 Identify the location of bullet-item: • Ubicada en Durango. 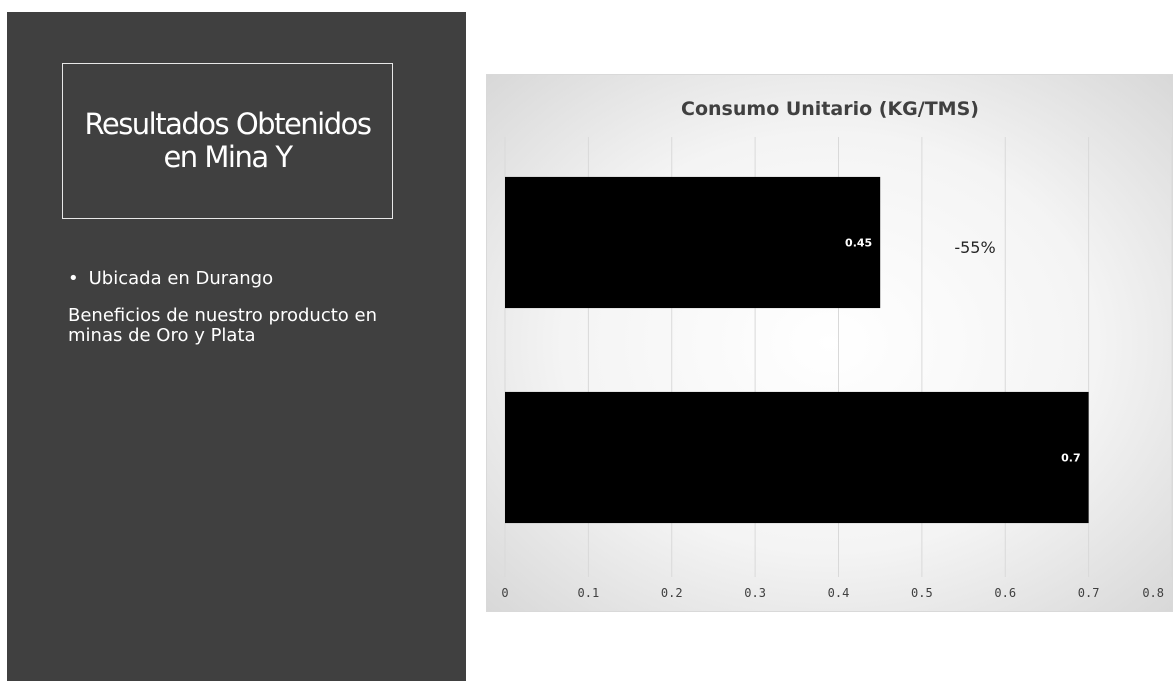
(170, 278).